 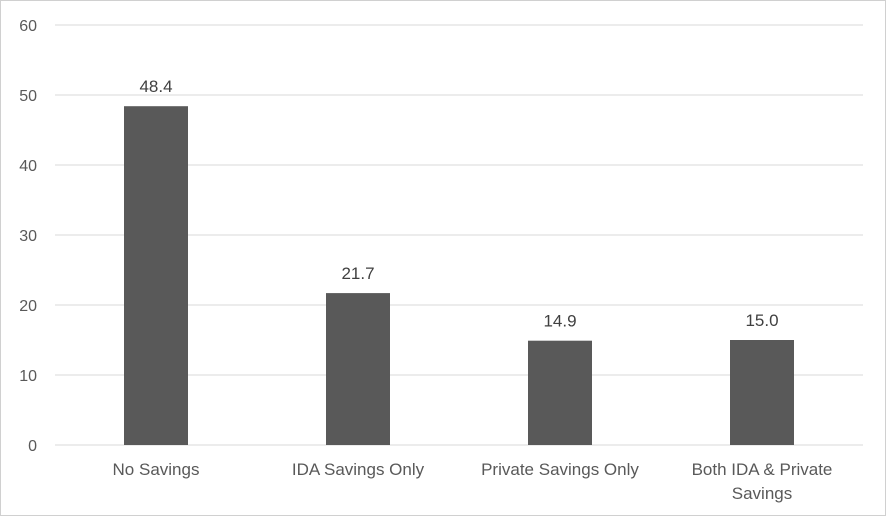 I want to click on category-label-3-line-1: Savings, so click(x=762, y=493).